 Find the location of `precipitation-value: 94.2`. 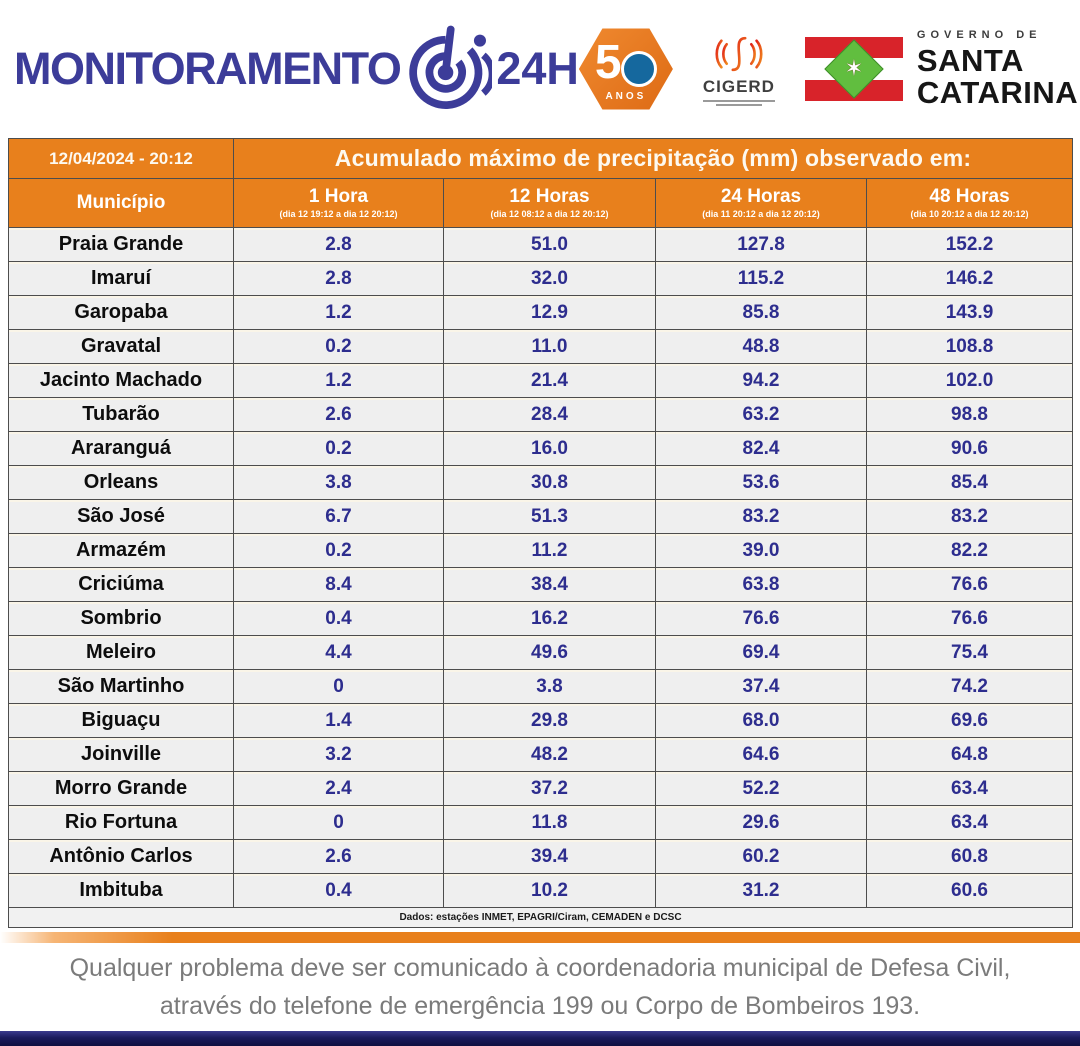

precipitation-value: 94.2 is located at coordinates (761, 380).